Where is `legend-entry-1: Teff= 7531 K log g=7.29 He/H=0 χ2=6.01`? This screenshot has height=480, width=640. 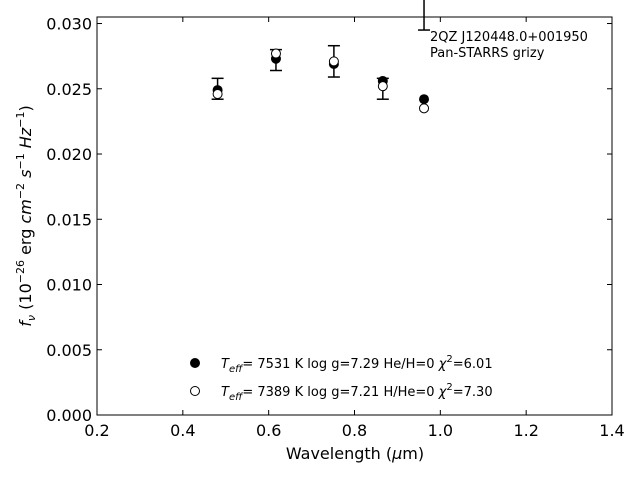 legend-entry-1: Teff= 7531 K log g=7.29 He/H=0 χ2=6.01 is located at coordinates (357, 364).